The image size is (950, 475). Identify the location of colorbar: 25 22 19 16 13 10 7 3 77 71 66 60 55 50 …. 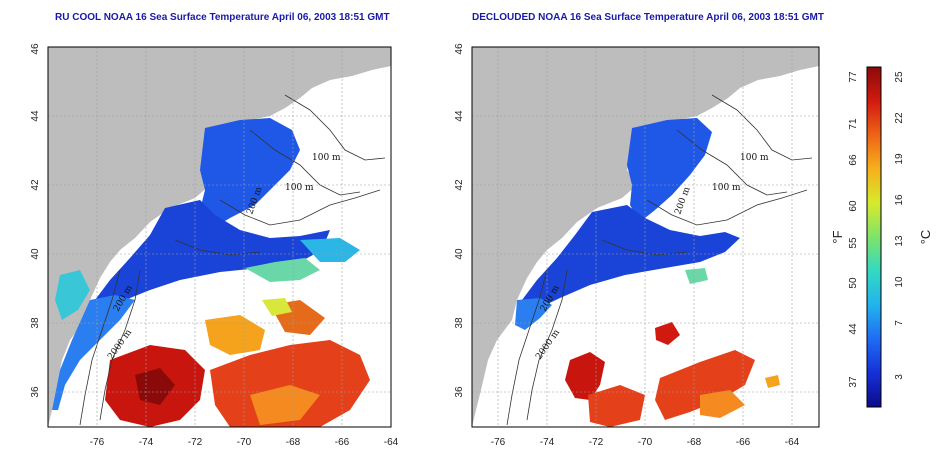
(881, 237).